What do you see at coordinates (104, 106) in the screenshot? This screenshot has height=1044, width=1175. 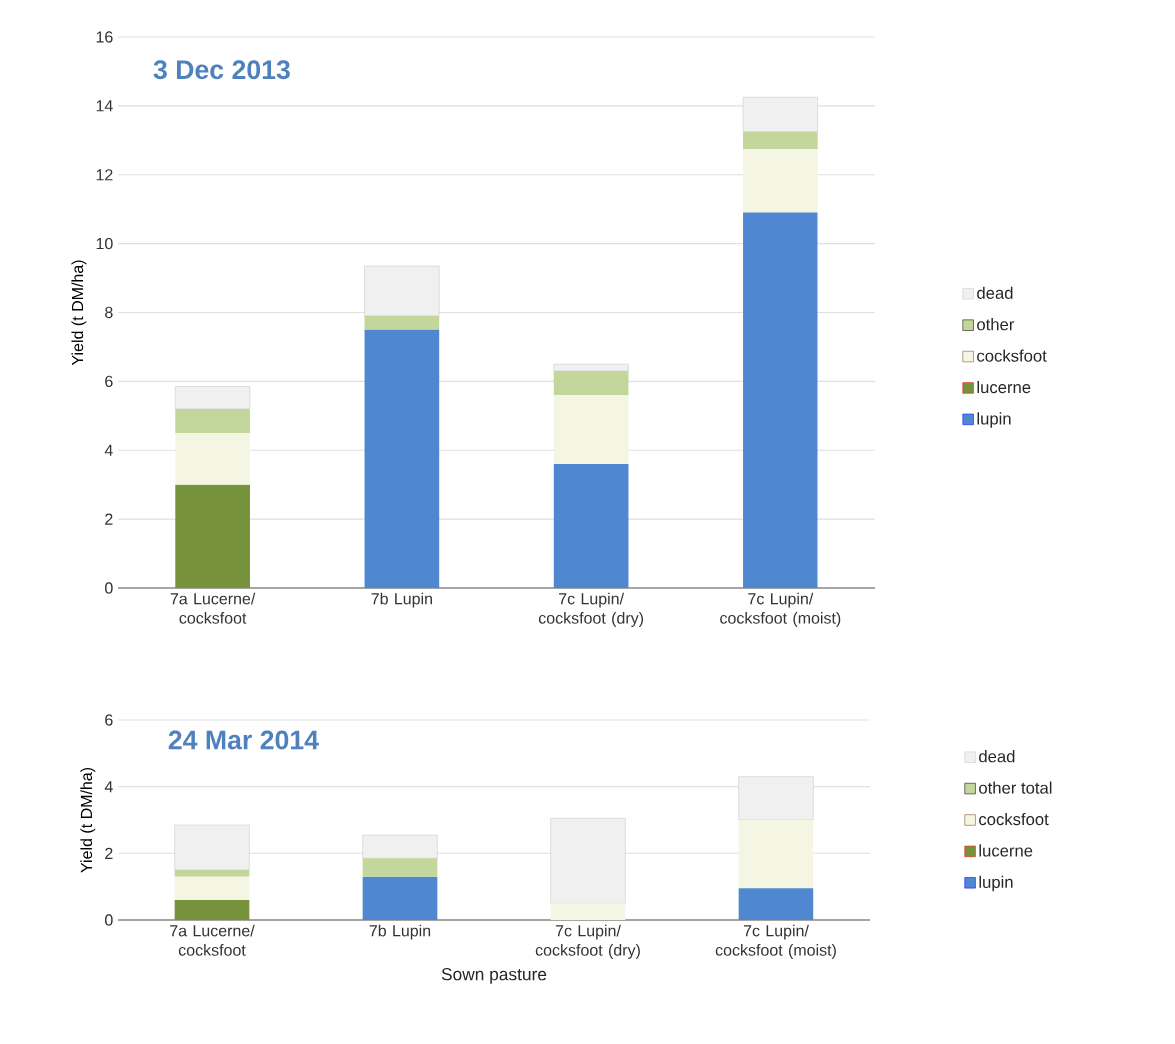 I see `y-tick-label: 14` at bounding box center [104, 106].